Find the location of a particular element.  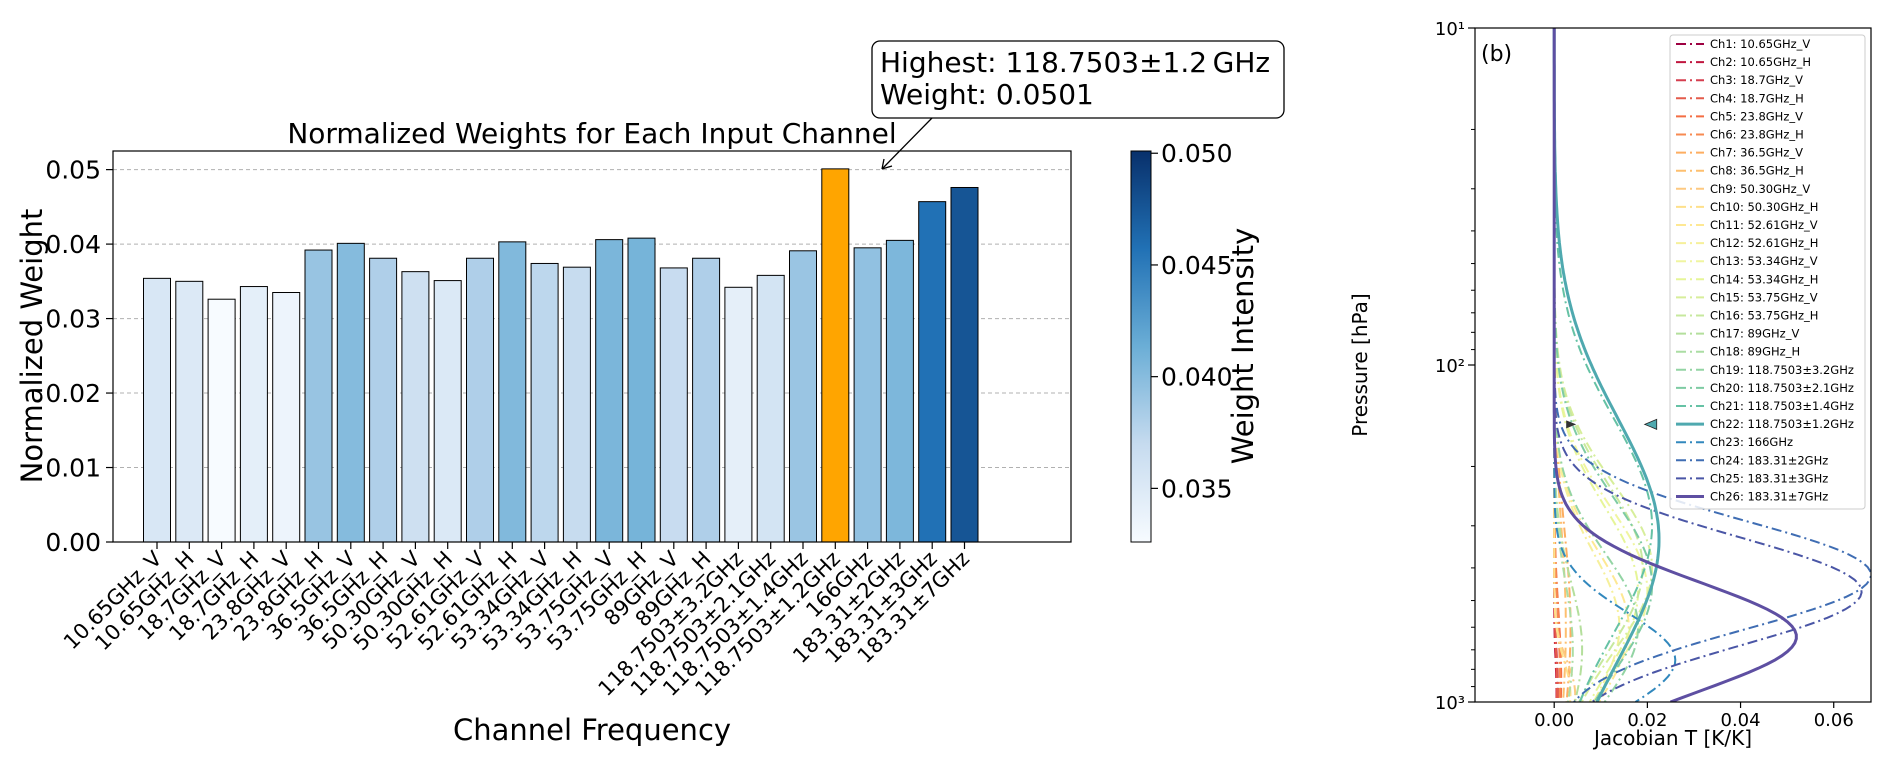

bar: 18.7GHz_V: 0.0326 is located at coordinates (221, 420).